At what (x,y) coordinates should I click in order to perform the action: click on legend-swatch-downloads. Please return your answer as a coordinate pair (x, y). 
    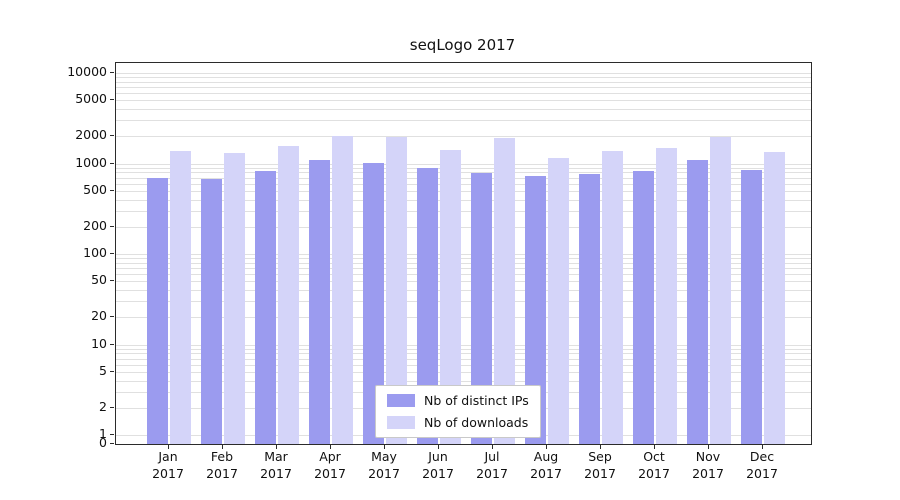
    Looking at the image, I should click on (401, 422).